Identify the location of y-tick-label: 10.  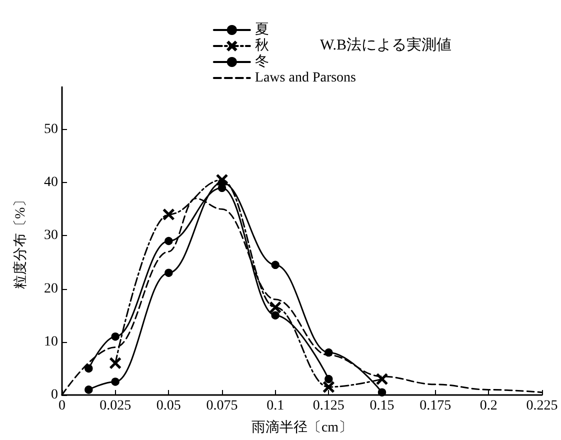
(51, 342).